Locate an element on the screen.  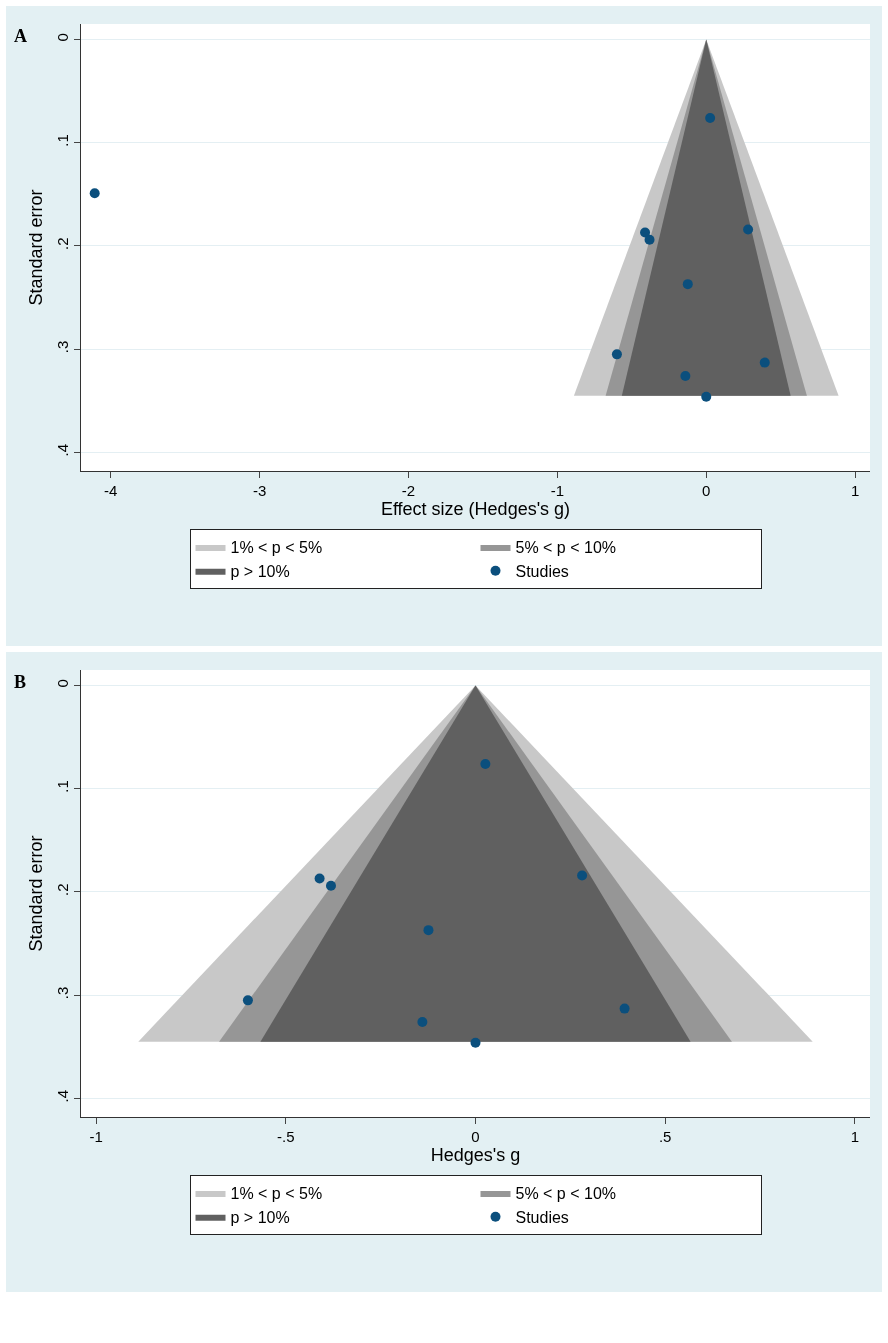
x-tick-label: -2 is located at coordinates (408, 490).